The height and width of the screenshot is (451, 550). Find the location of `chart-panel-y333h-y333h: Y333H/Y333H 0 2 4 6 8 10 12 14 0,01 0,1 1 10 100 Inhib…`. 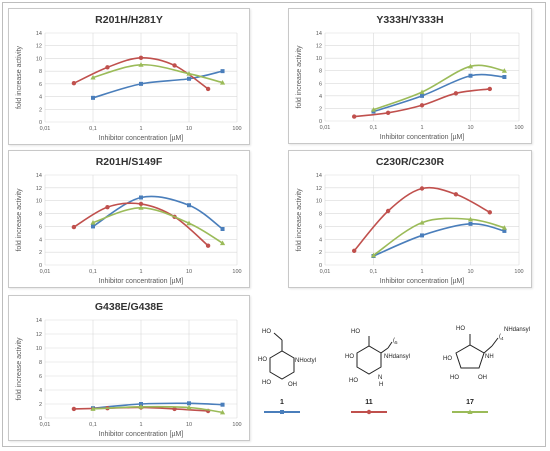

chart-panel-y333h-y333h: Y333H/Y333H 0 2 4 6 8 10 12 14 0,01 0,1 1 10 100 Inhib… is located at coordinates (410, 76).